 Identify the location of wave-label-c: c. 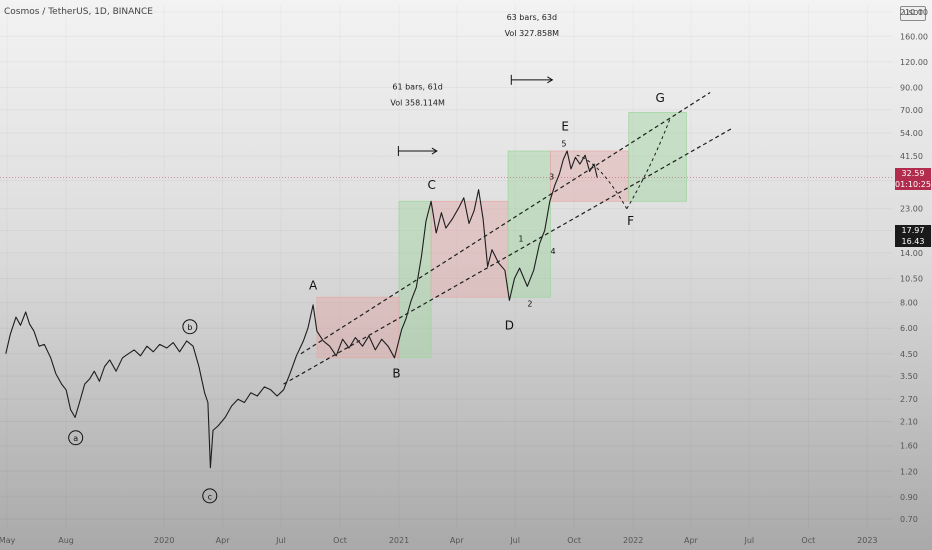
(210, 496).